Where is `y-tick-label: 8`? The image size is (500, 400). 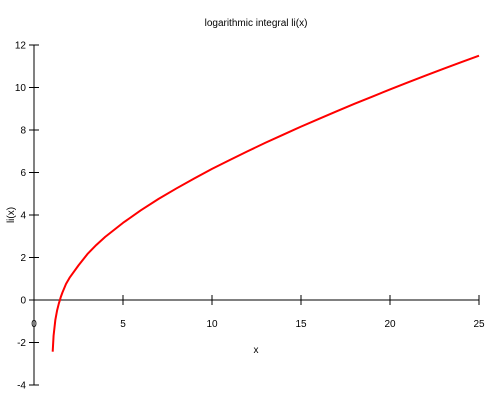
y-tick-label: 8 is located at coordinates (23, 131).